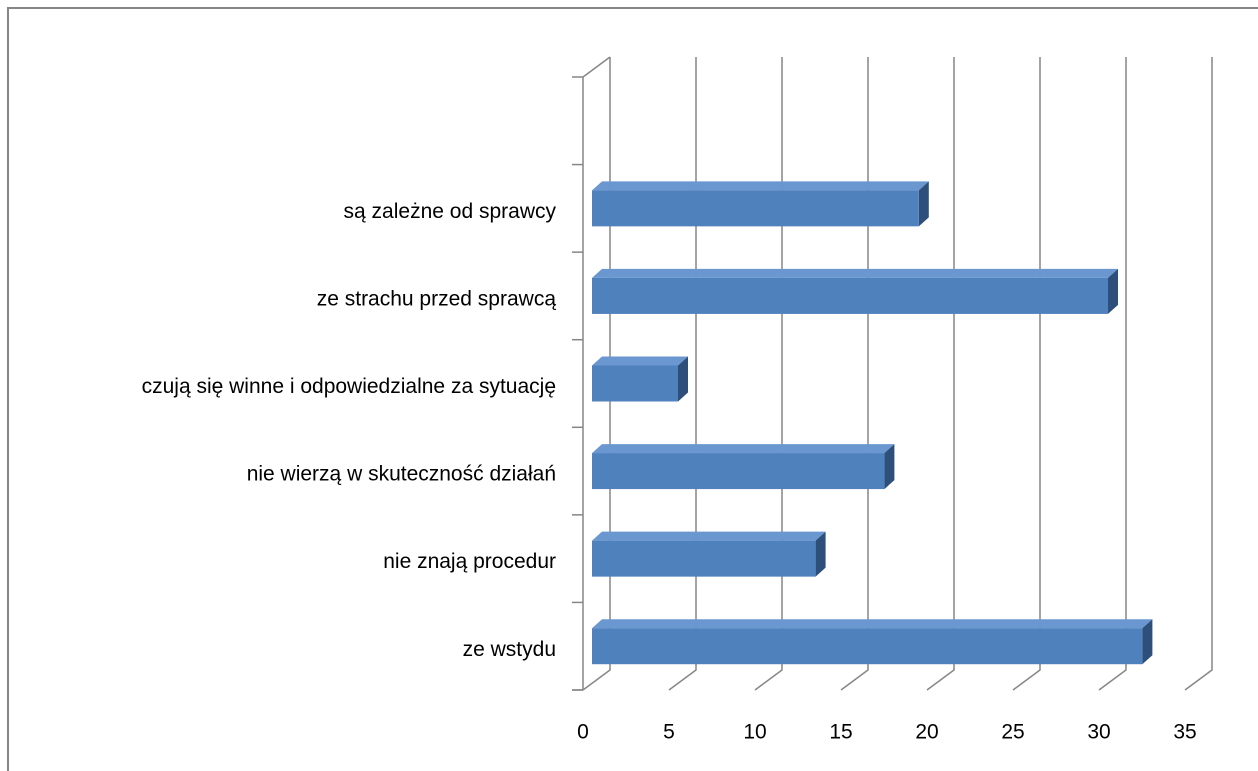  What do you see at coordinates (1012, 732) in the screenshot?
I see `x-tick-label: 25` at bounding box center [1012, 732].